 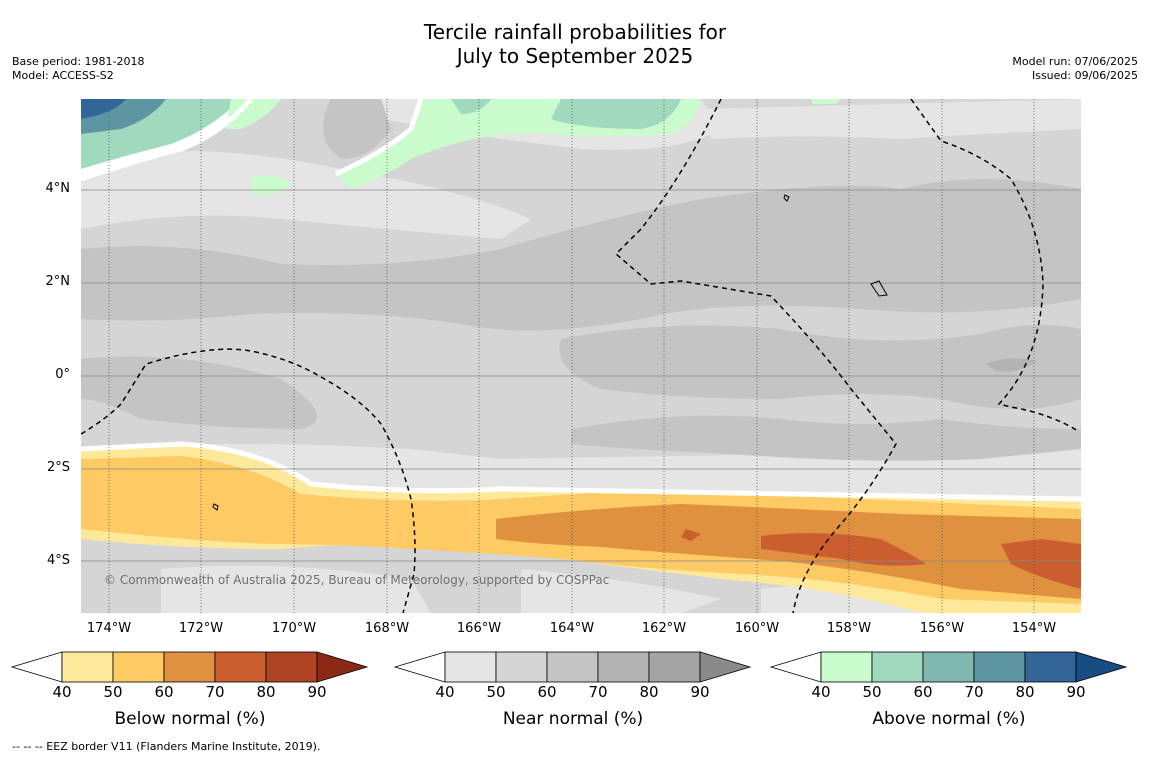 What do you see at coordinates (63, 75) in the screenshot?
I see `model-name: Model: ACCESS-S2` at bounding box center [63, 75].